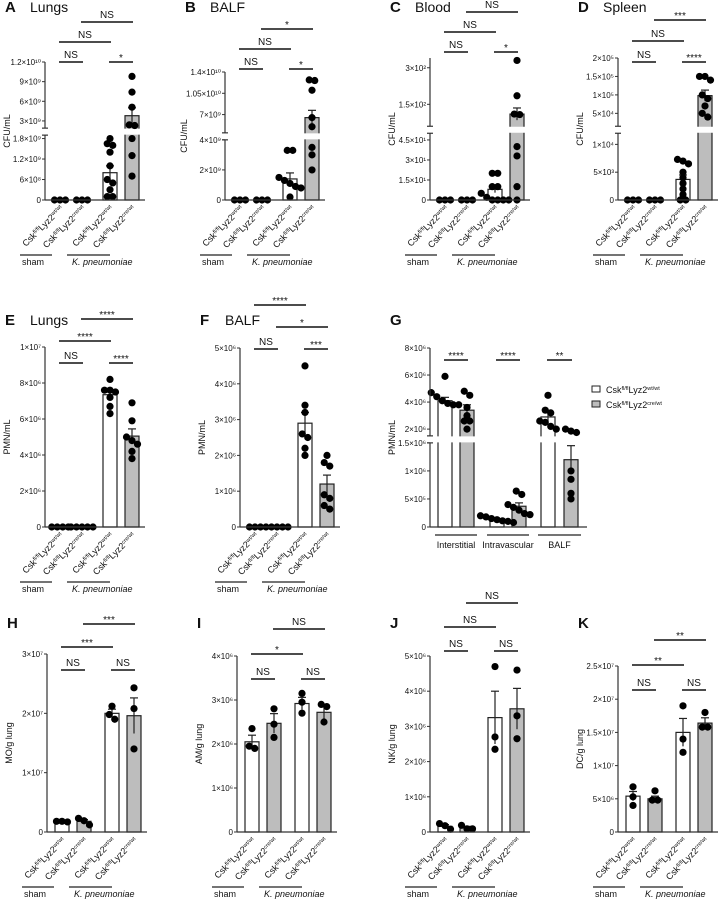 Image resolution: width=719 pixels, height=900 pixels. Describe the element at coordinates (415, 375) in the screenshot. I see `y-tick-label: 6×10⁶` at that location.